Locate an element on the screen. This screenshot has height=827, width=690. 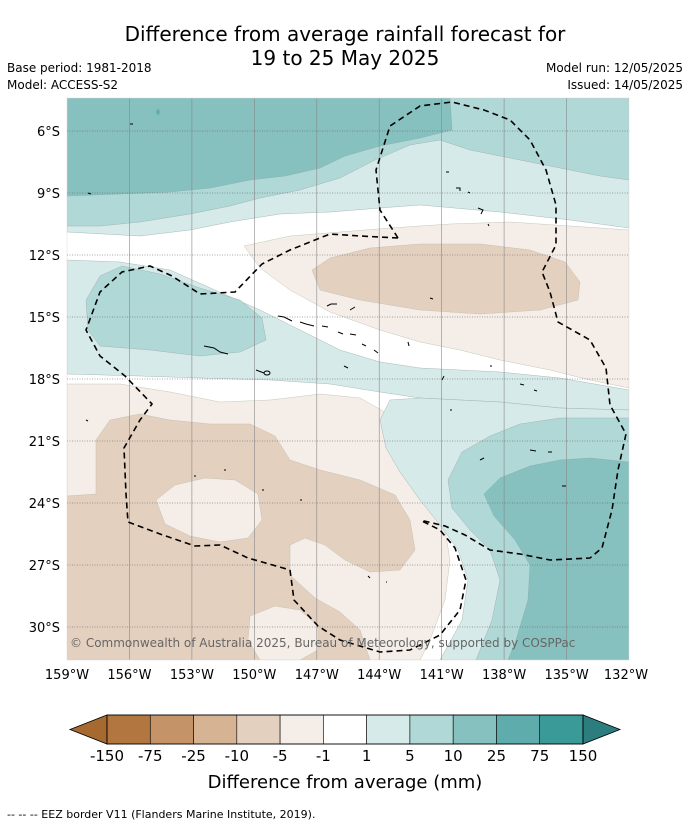
lon-tick: 159°W is located at coordinates (67, 675).